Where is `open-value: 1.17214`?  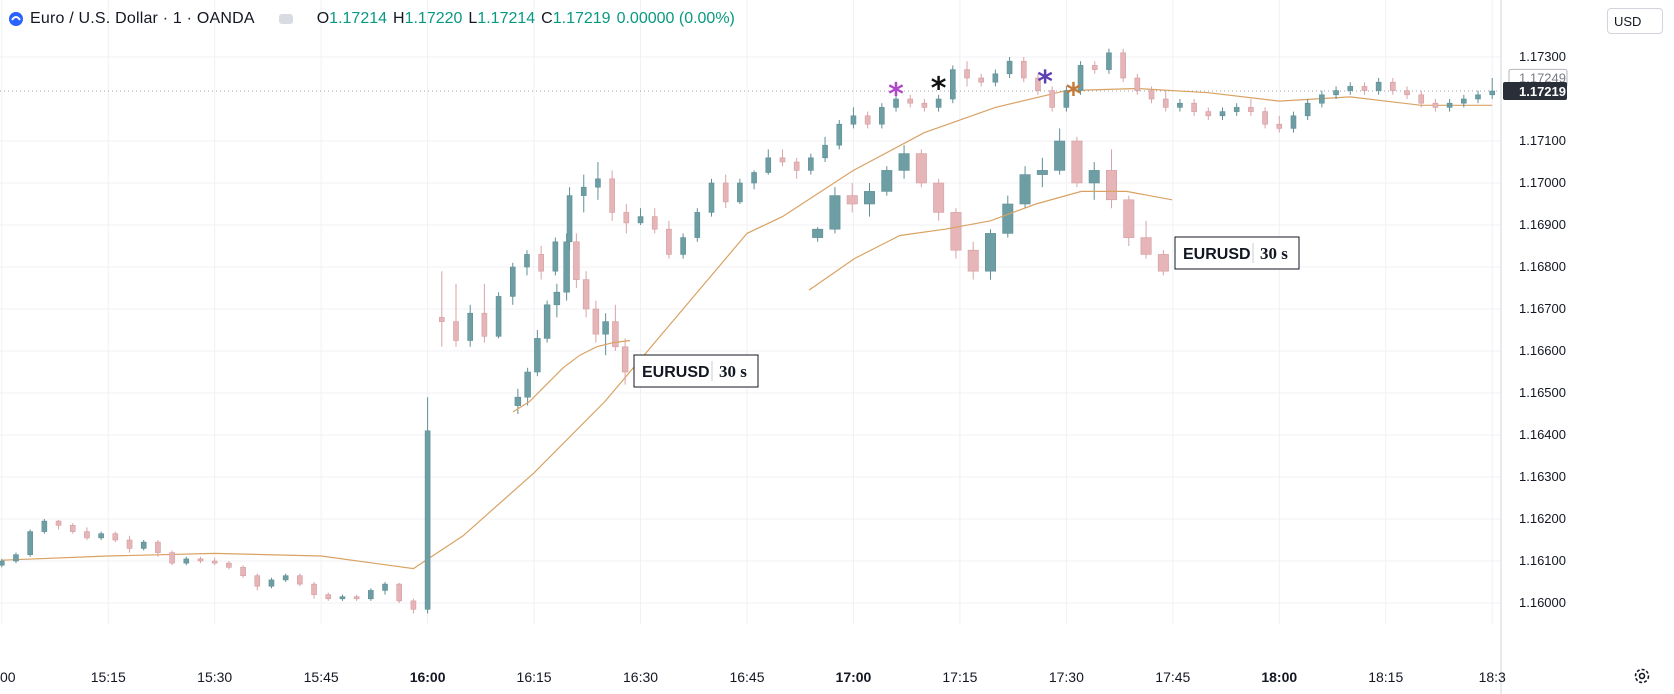 open-value: 1.17214 is located at coordinates (358, 18).